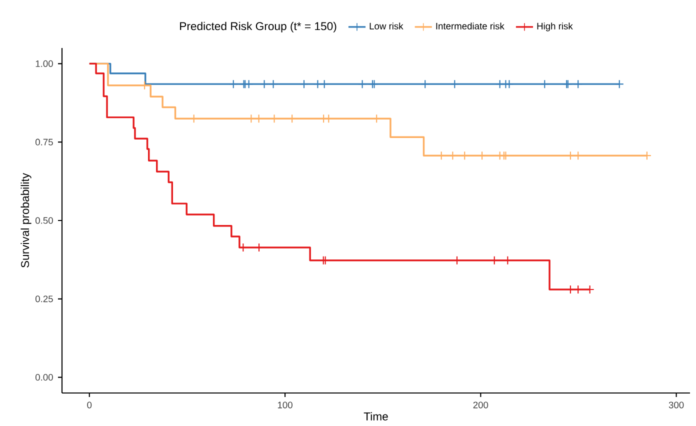 This screenshot has width=696, height=426. I want to click on x-tick-label: 100, so click(285, 405).